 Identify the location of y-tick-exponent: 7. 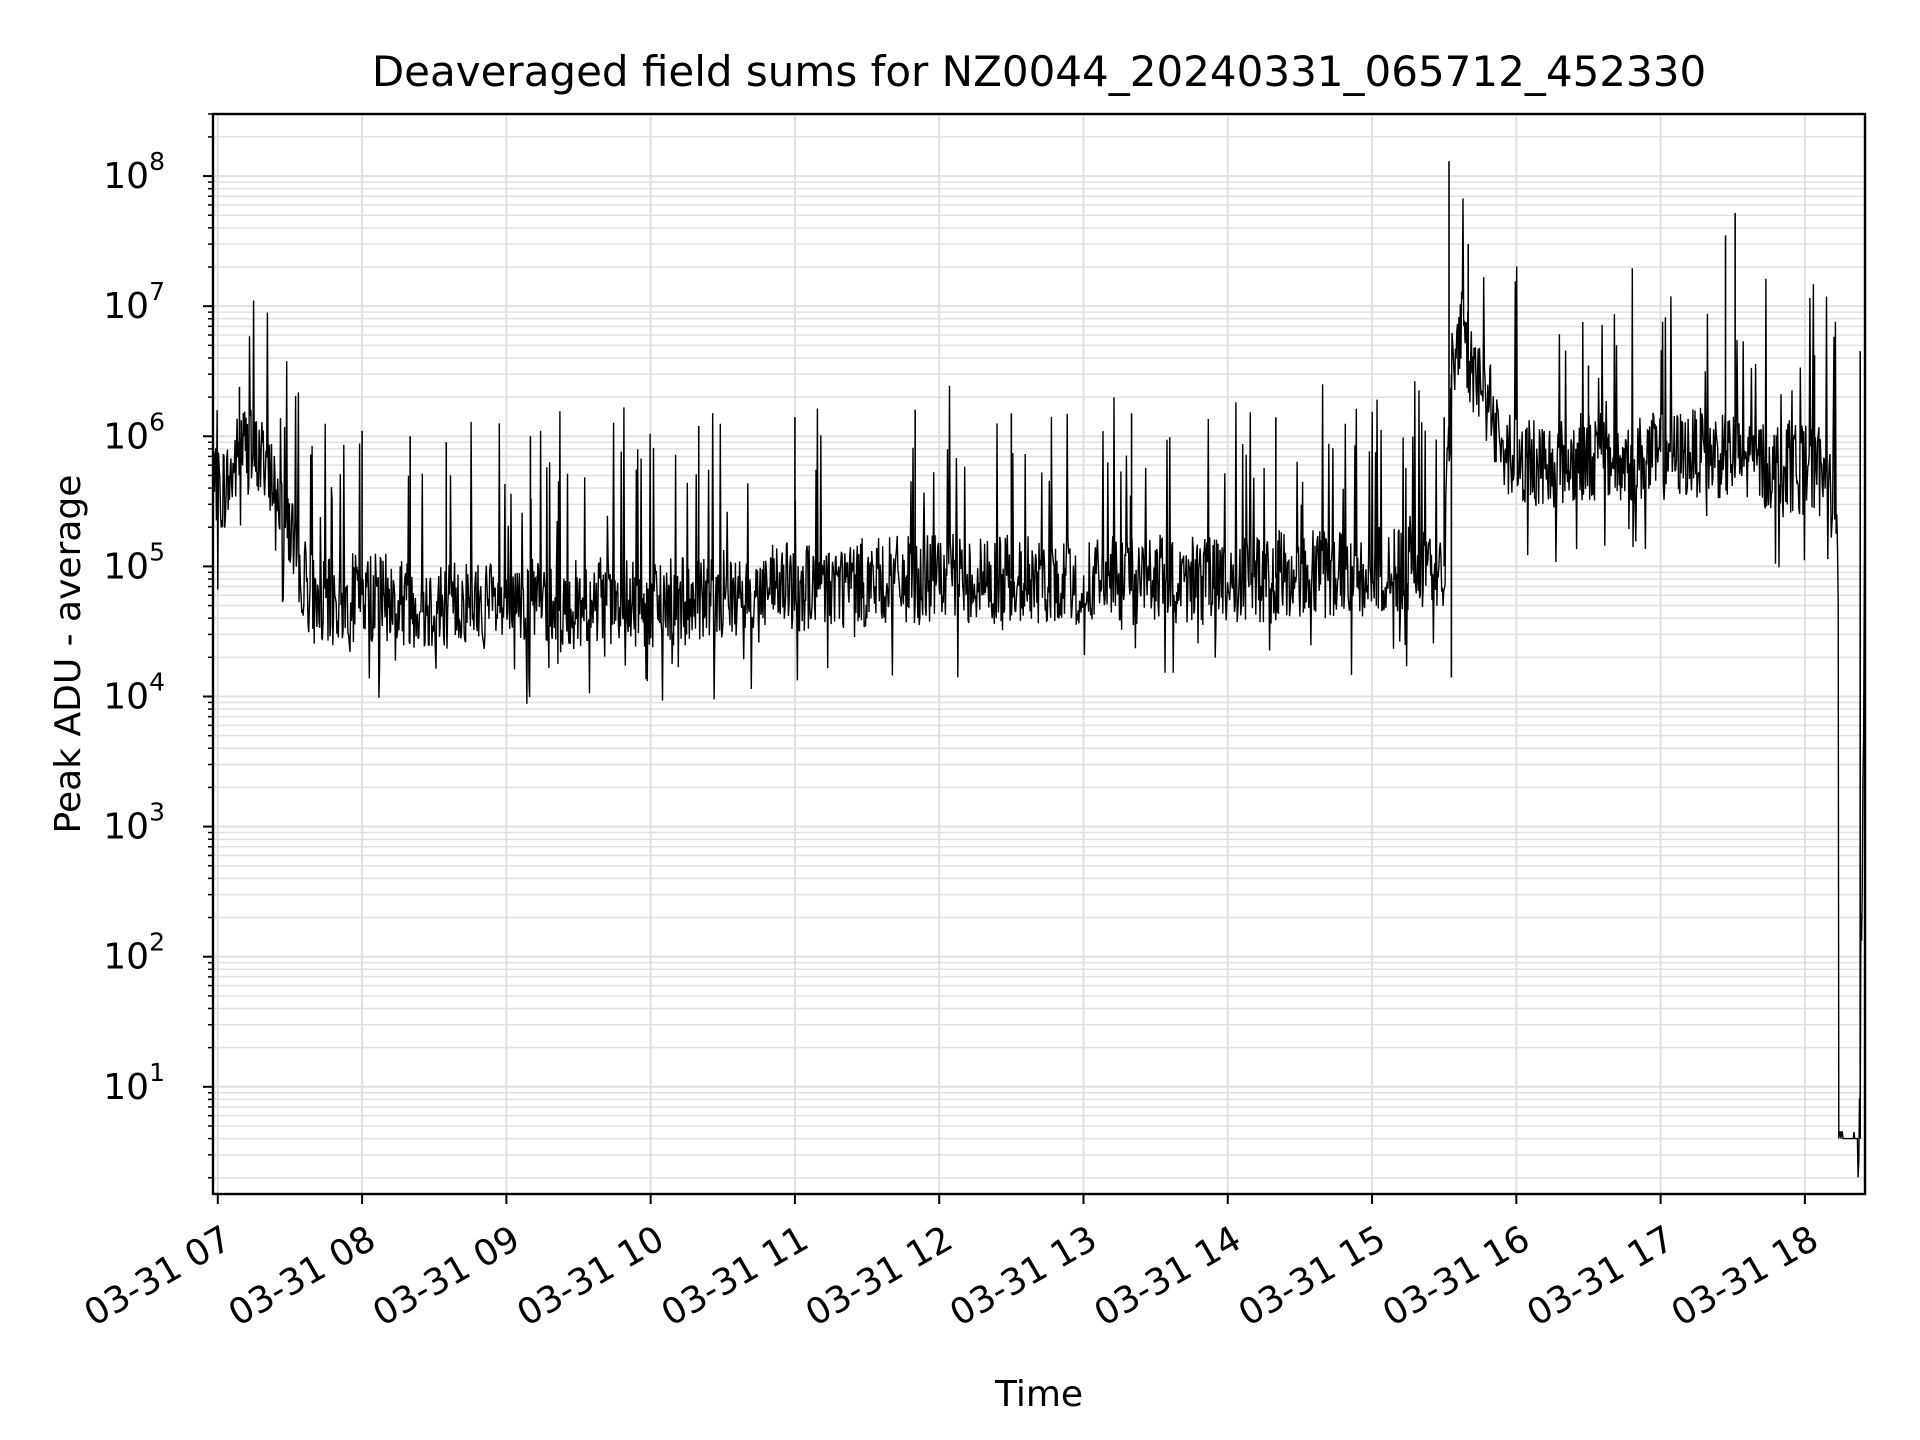
(157, 291).